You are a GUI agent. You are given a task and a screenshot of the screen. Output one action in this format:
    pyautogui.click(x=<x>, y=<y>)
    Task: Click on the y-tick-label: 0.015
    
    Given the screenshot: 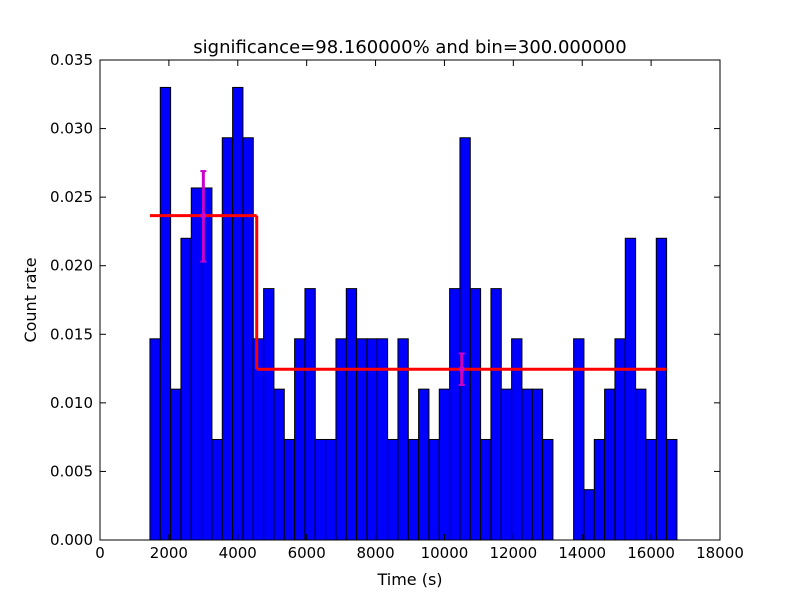 What is the action you would take?
    pyautogui.click(x=71, y=334)
    